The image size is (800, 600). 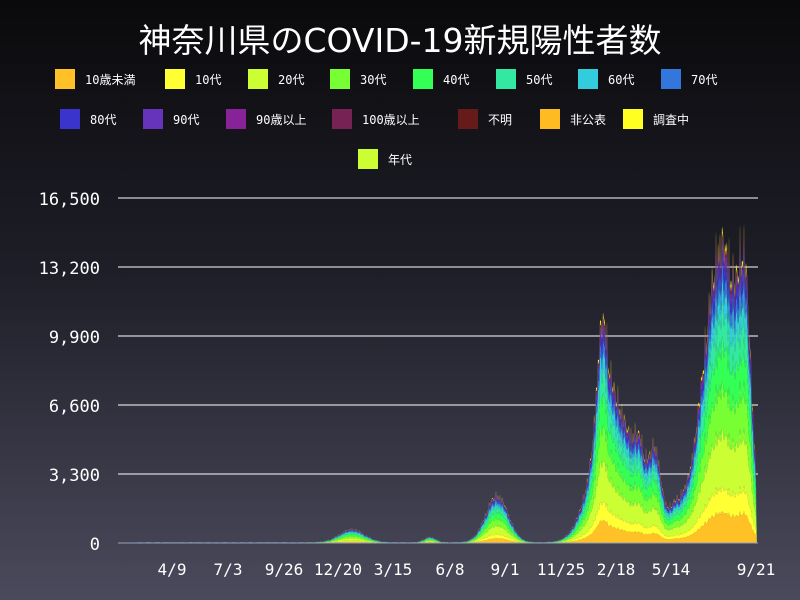 What do you see at coordinates (621, 79) in the screenshot?
I see `legend-label: 60代` at bounding box center [621, 79].